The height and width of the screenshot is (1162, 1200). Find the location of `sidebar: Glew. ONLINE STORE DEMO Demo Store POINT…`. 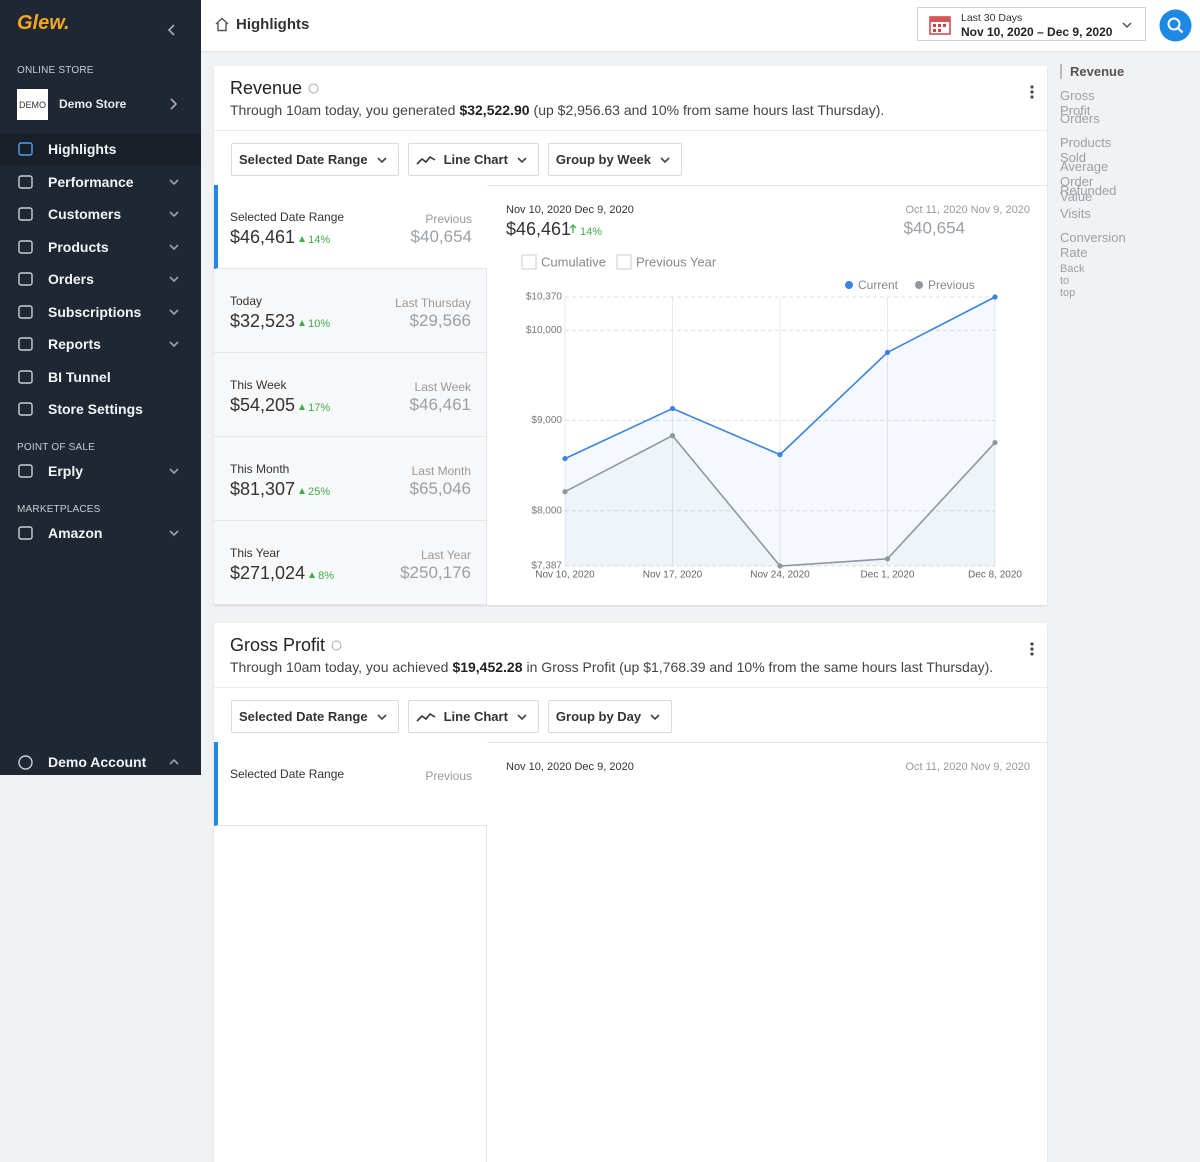

sidebar: Glew. ONLINE STORE DEMO Demo Store POINT… is located at coordinates (100, 387).